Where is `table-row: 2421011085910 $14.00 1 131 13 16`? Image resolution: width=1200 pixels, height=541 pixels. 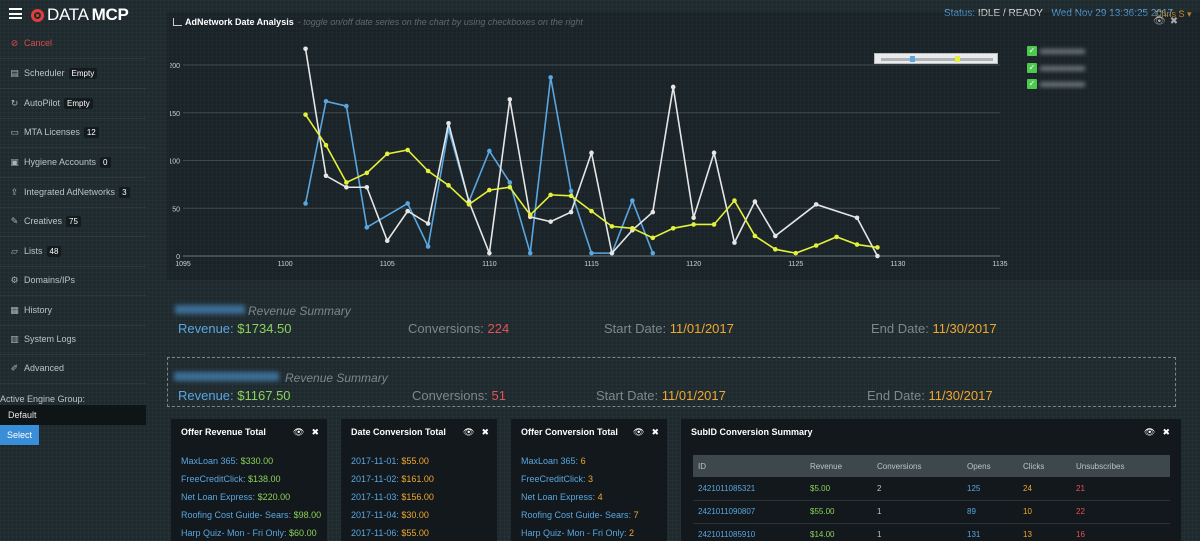 table-row: 2421011085910 $14.00 1 131 13 16 is located at coordinates (931, 532).